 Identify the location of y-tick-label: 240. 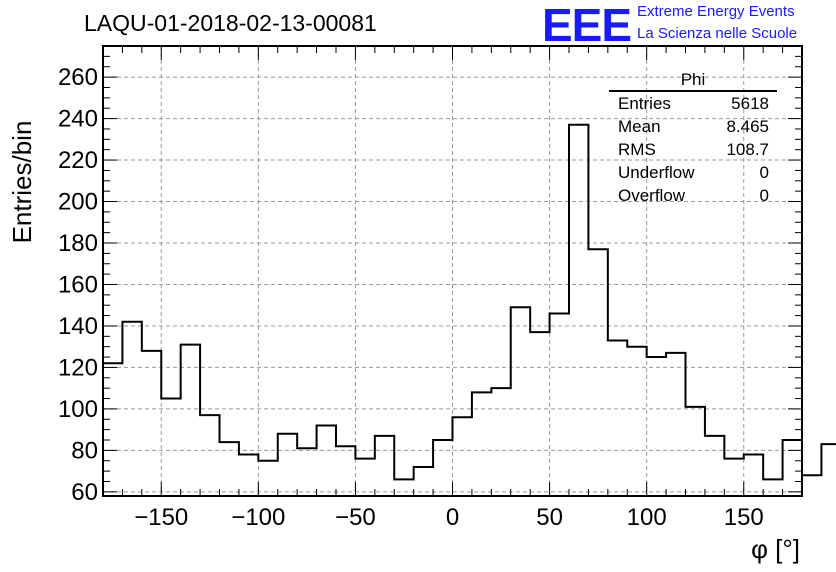
(78, 119).